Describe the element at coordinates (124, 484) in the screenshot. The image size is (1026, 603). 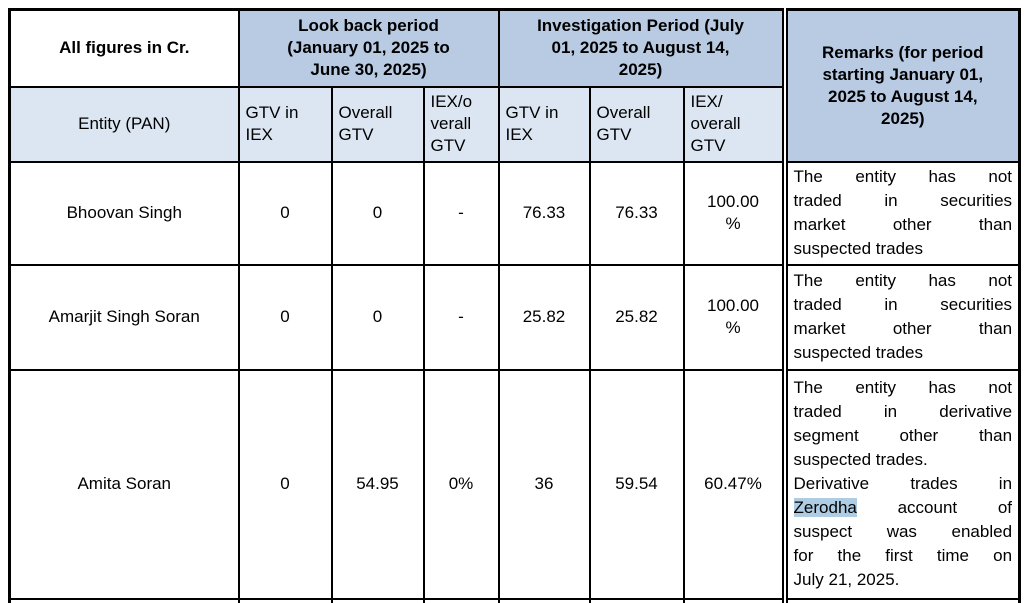
I see `entity-name: Amita Soran` at that location.